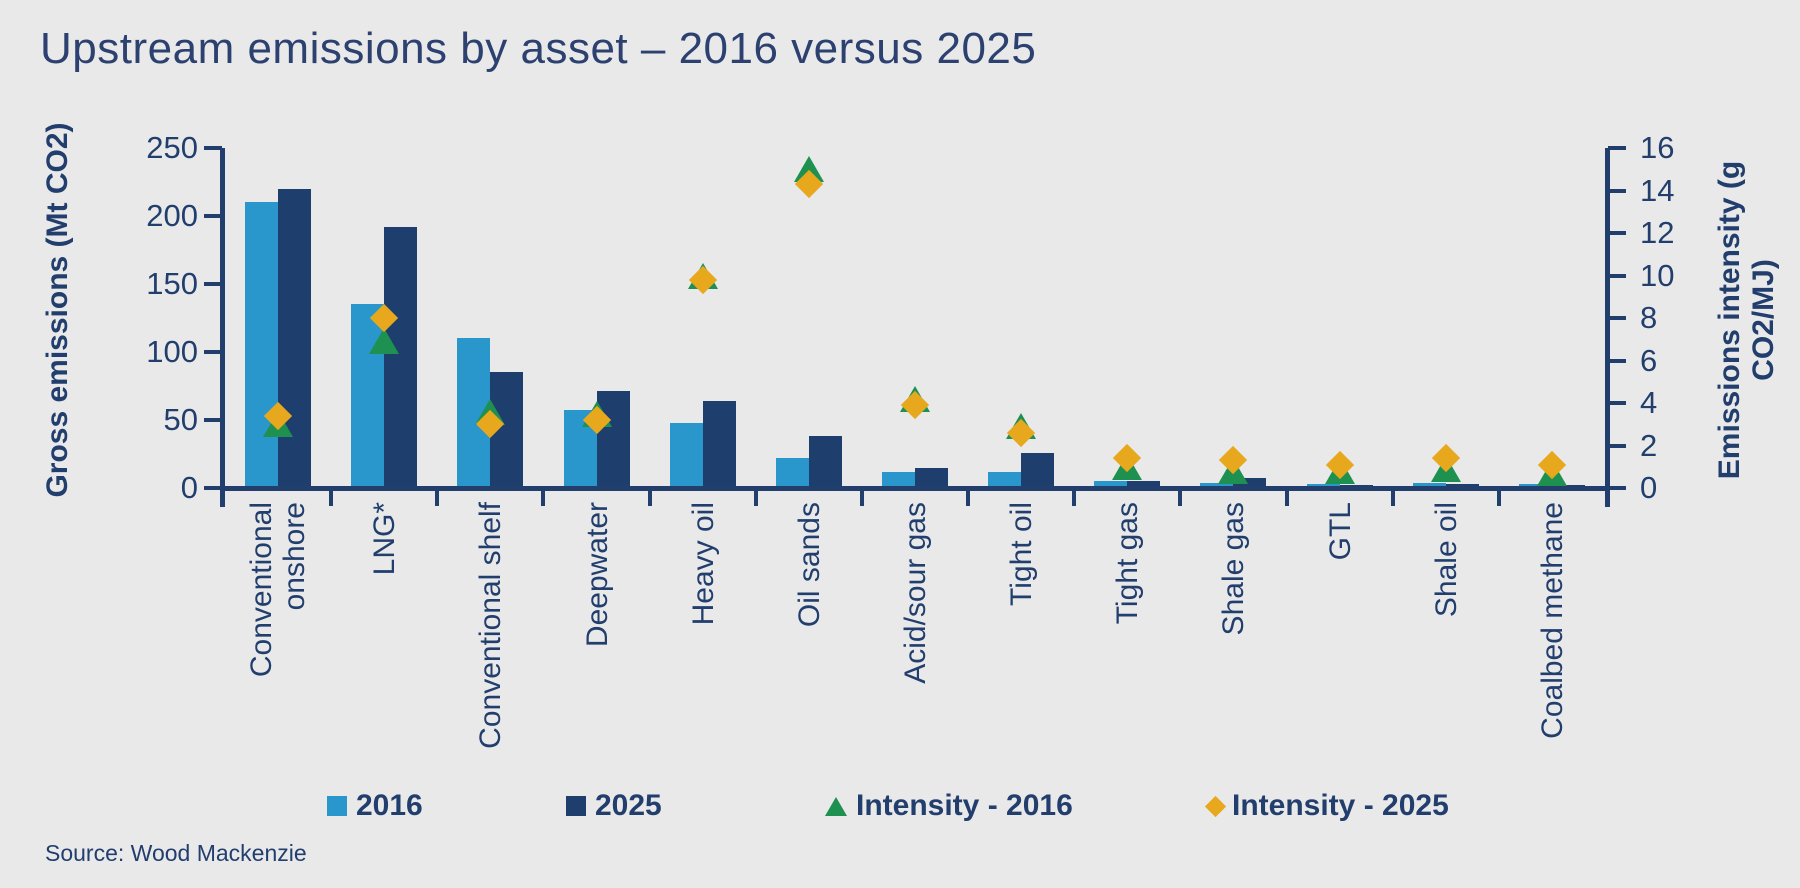 The height and width of the screenshot is (888, 1800). I want to click on legend-label-2025: 2025, so click(628, 805).